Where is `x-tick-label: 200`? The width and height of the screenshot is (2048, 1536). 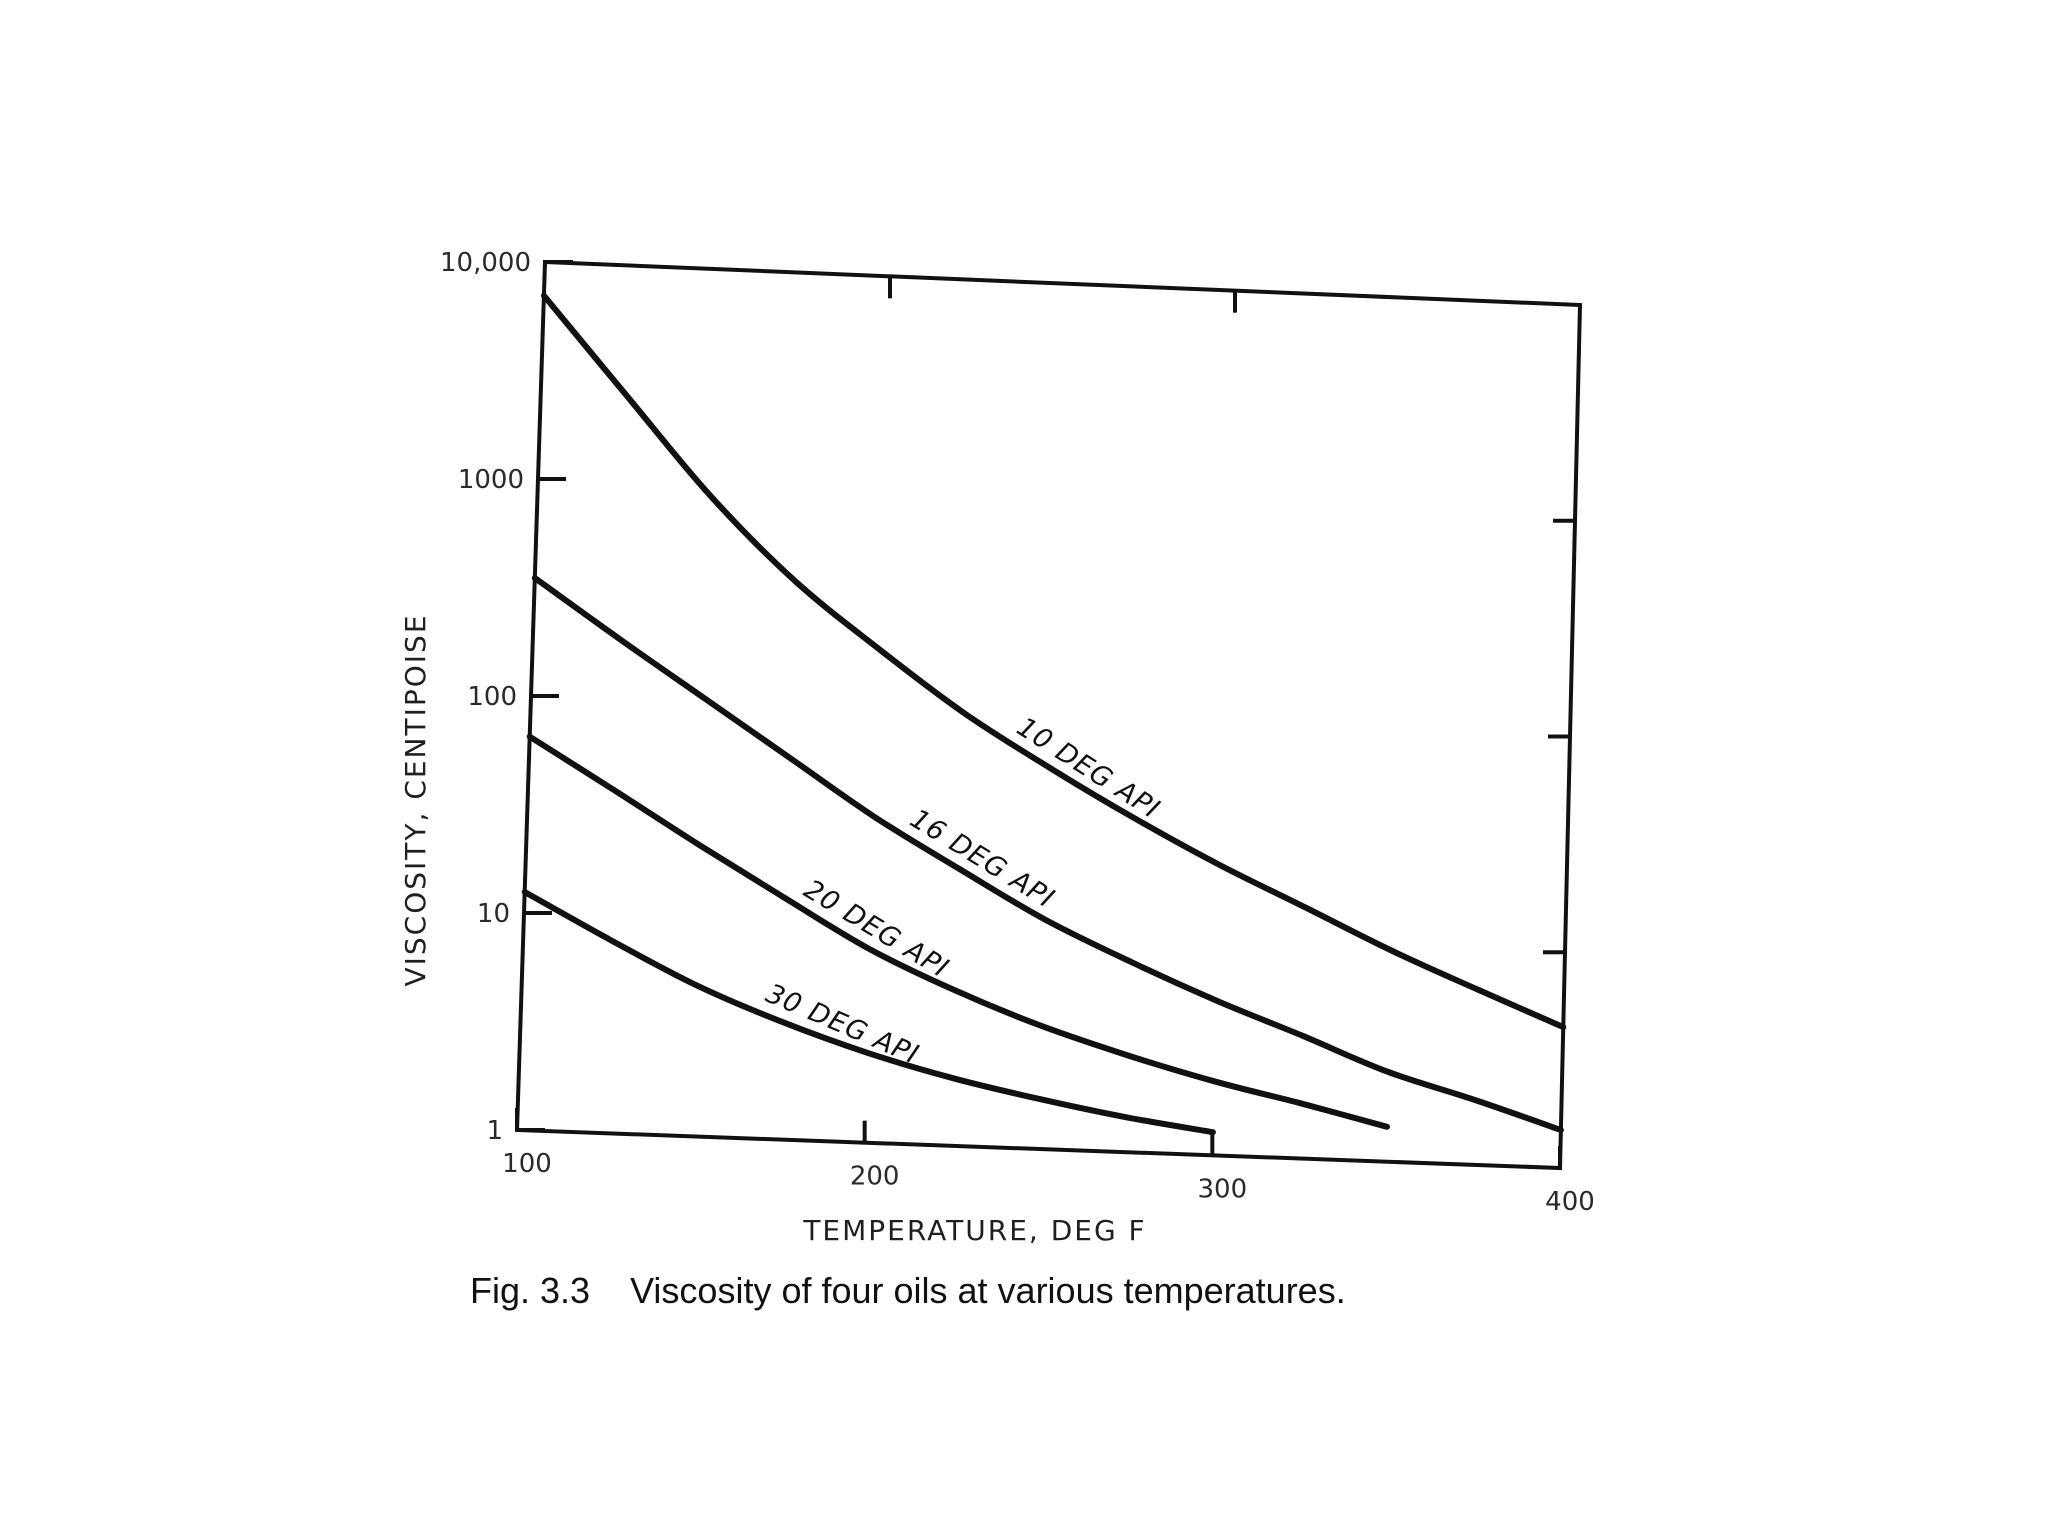
x-tick-label: 200 is located at coordinates (875, 1177).